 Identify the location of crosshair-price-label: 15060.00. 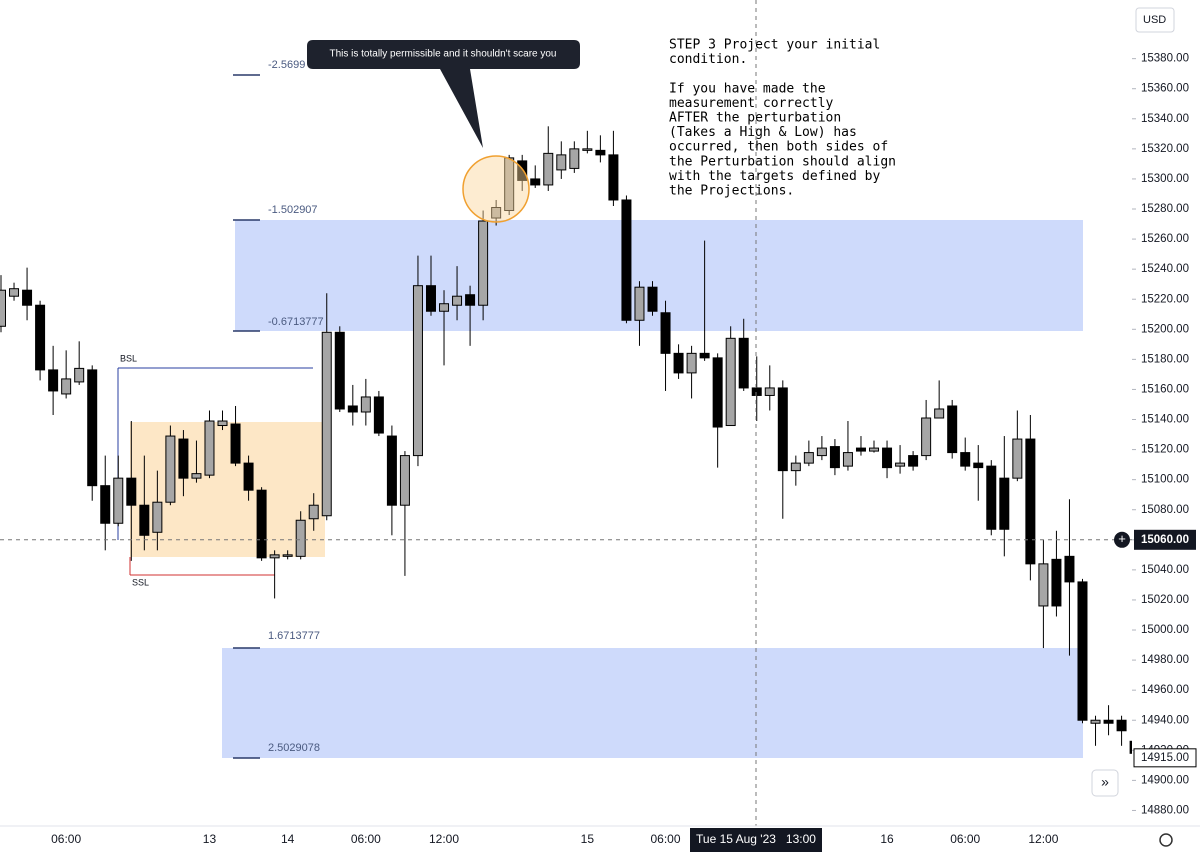
(1165, 540).